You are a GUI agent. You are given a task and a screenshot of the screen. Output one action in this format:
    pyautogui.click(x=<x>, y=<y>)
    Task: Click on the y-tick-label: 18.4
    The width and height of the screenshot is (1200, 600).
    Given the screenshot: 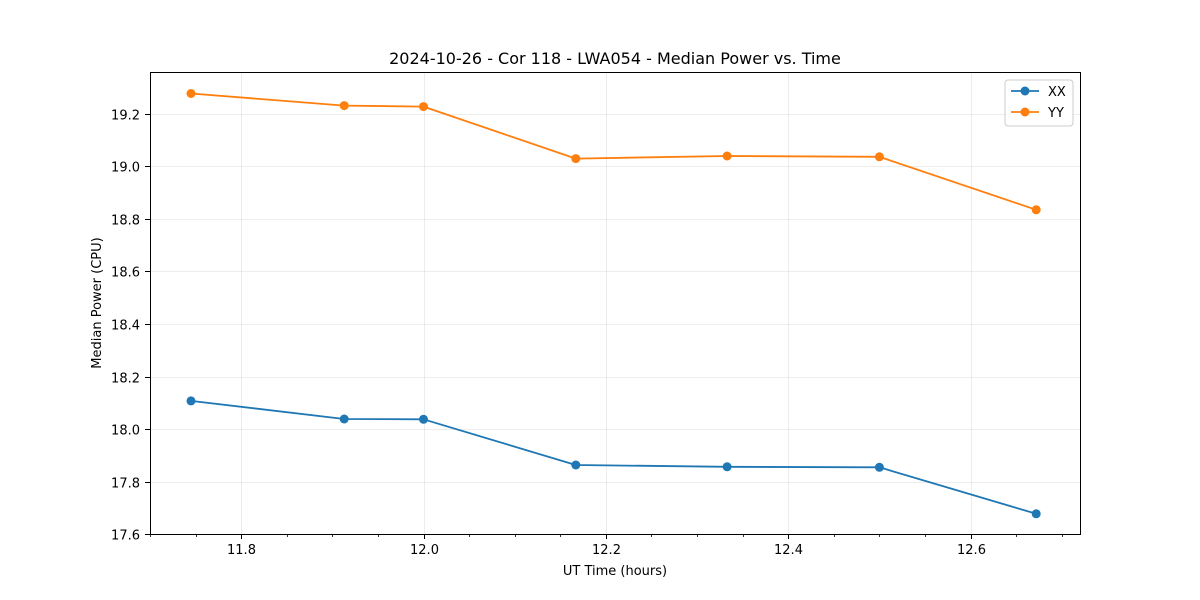 What is the action you would take?
    pyautogui.click(x=125, y=326)
    